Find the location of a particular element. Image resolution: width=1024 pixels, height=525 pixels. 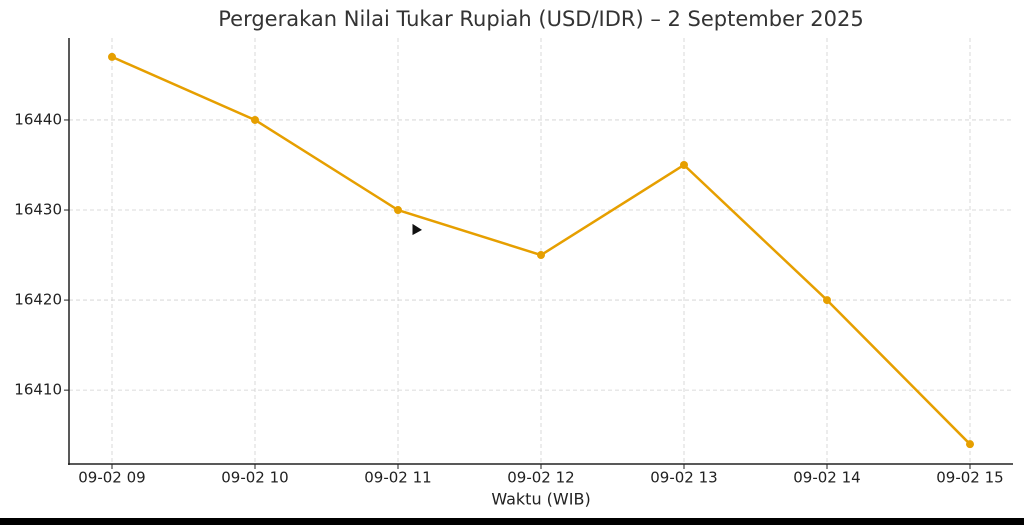

x-tick-label: 09-02 11 is located at coordinates (397, 478).